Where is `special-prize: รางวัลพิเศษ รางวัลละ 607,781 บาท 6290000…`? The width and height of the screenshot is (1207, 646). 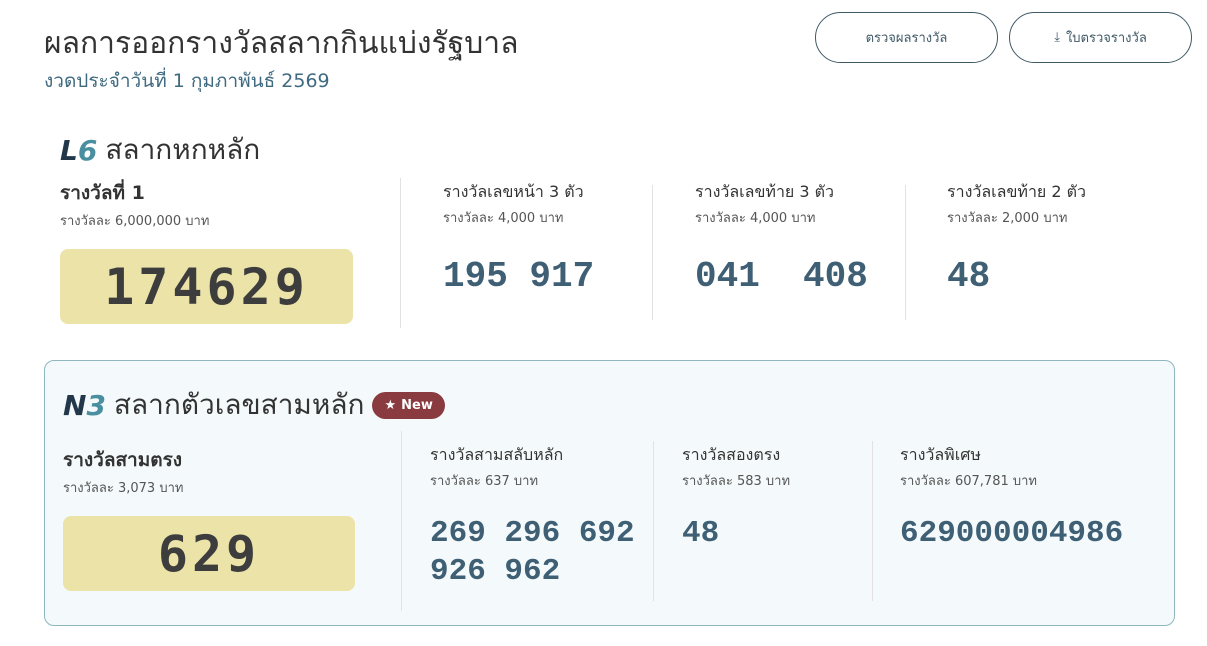
special-prize: รางวัลพิเศษ รางวัลละ 607,781 บาท 6290000… is located at coordinates (1011, 498).